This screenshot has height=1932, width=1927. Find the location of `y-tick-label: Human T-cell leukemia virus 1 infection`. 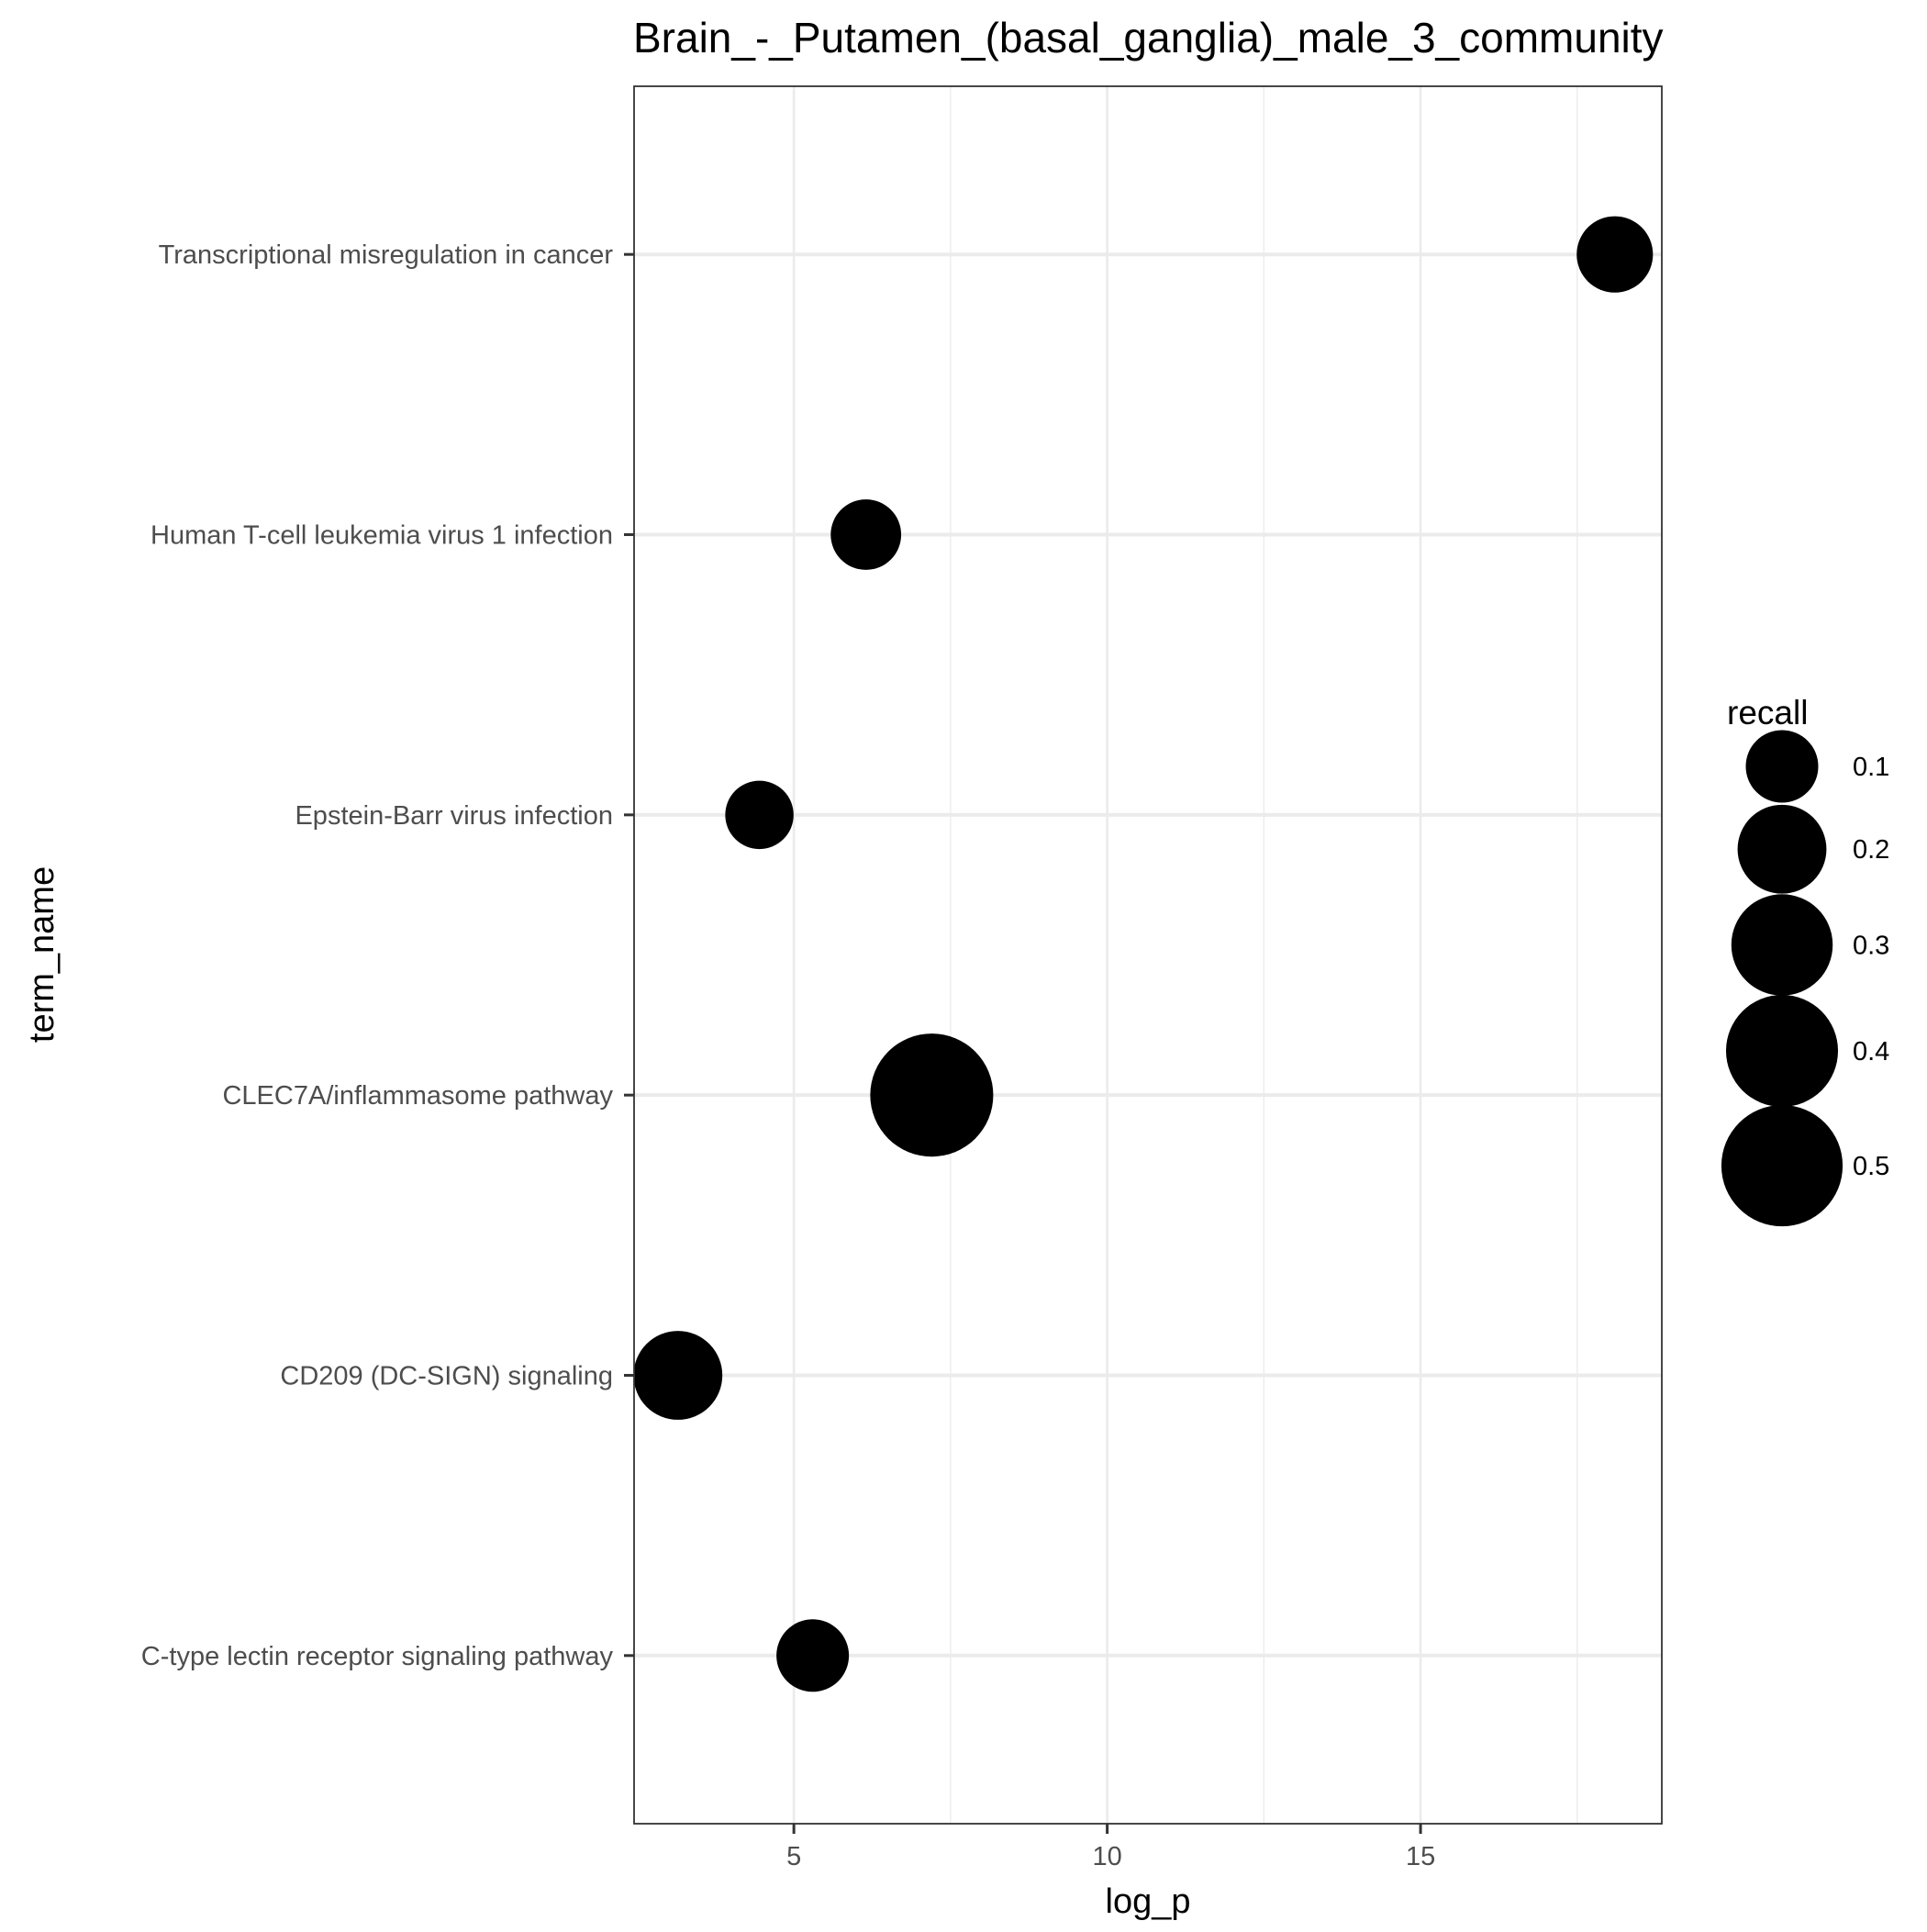

y-tick-label: Human T-cell leukemia virus 1 infection is located at coordinates (381, 536).